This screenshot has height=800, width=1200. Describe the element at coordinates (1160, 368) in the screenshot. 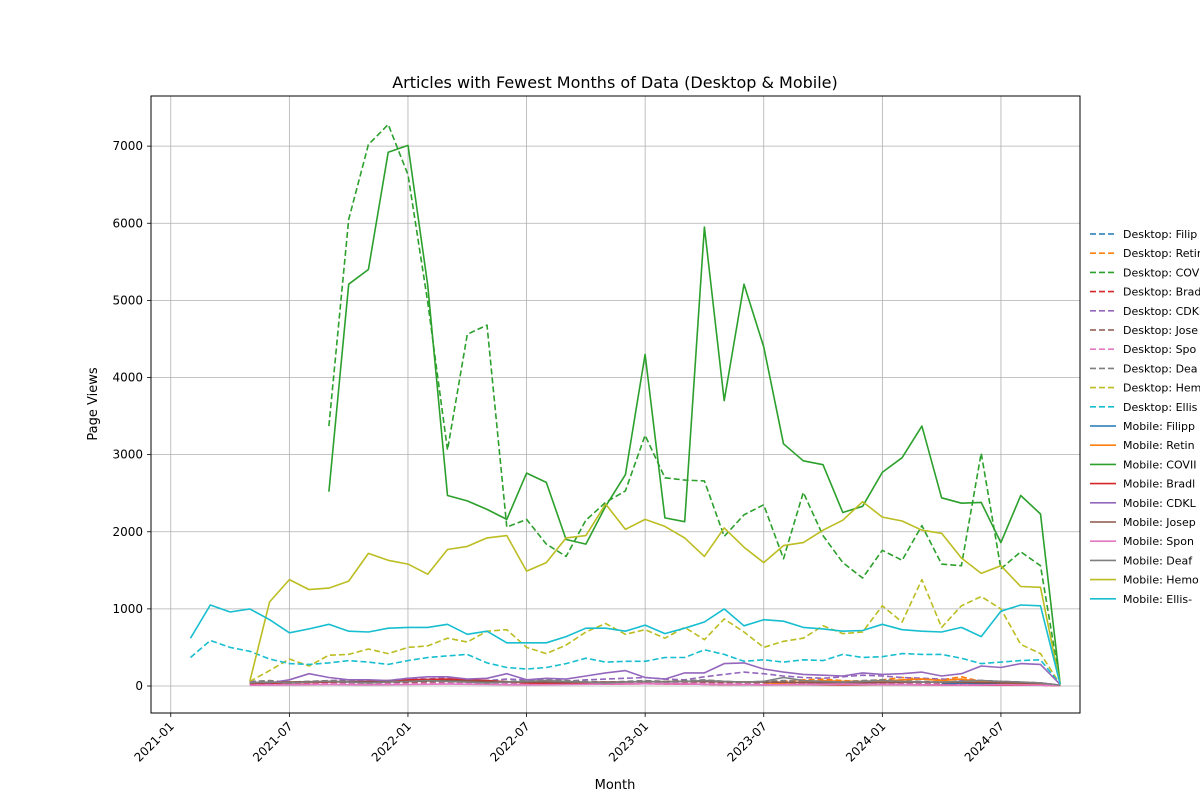

I see `legend-entry: Desktop: Dea` at that location.